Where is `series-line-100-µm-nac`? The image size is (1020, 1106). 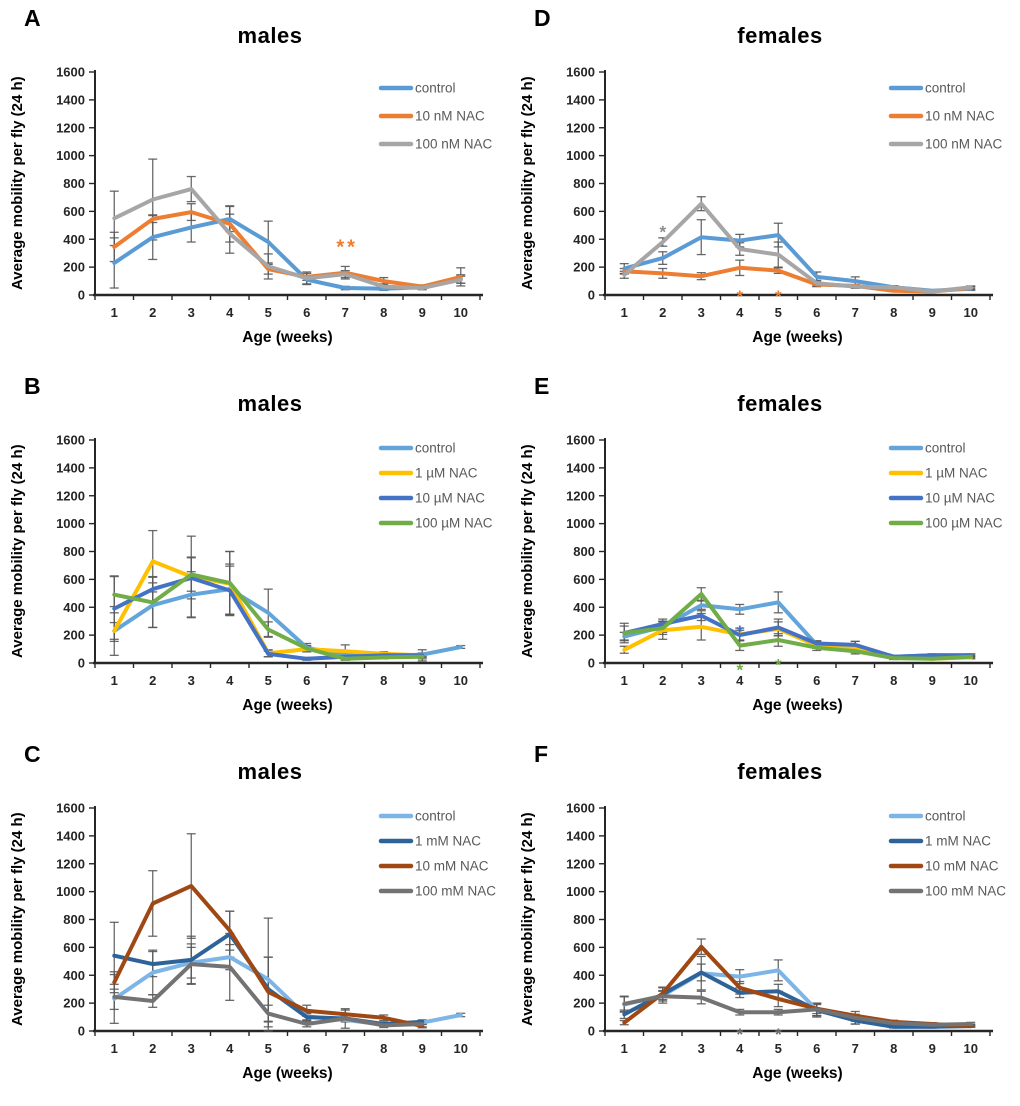 series-line-100-µm-nac is located at coordinates (797, 626).